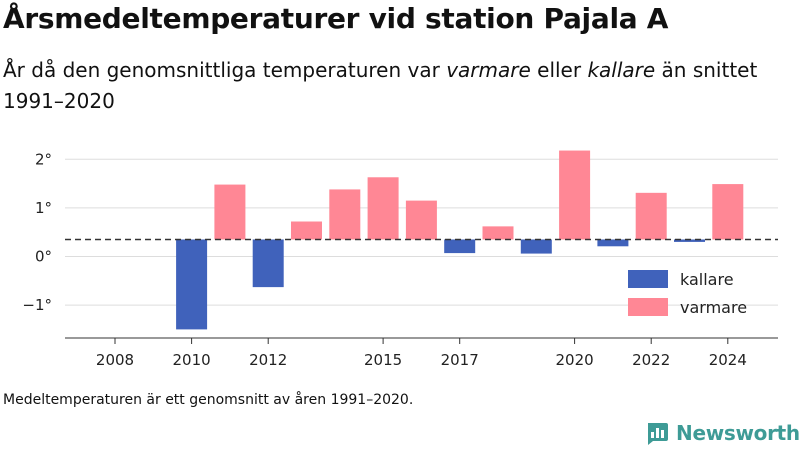  What do you see at coordinates (613, 243) in the screenshot?
I see `bar-2021` at bounding box center [613, 243].